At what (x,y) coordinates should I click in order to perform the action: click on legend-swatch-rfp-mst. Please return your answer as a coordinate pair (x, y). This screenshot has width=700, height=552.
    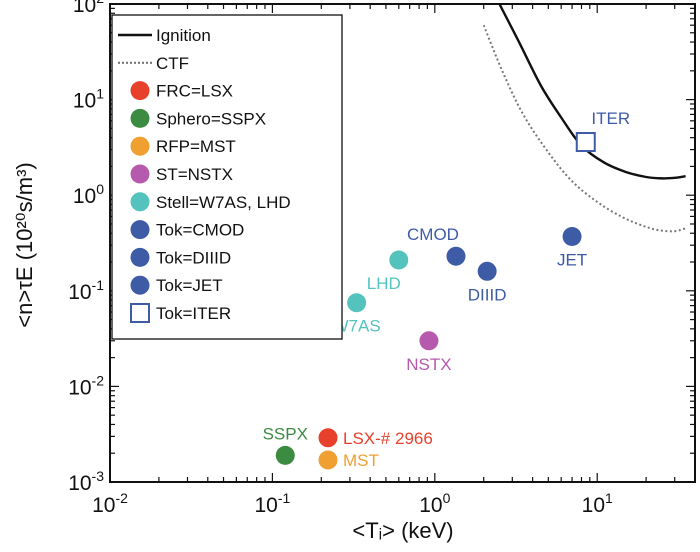
    Looking at the image, I should click on (140, 146).